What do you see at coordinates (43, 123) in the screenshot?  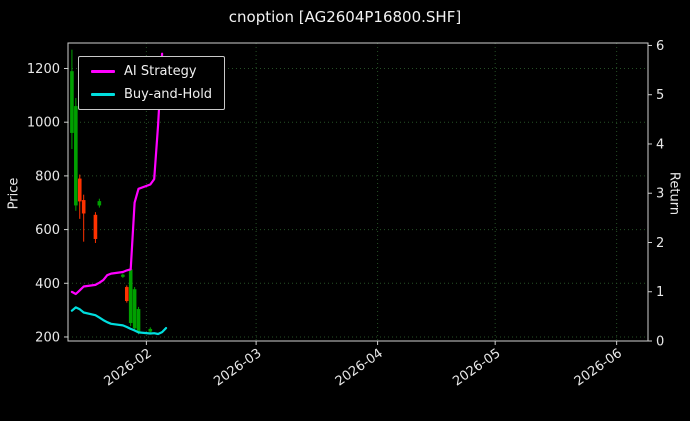 I see `svg-text: 1000` at bounding box center [43, 123].